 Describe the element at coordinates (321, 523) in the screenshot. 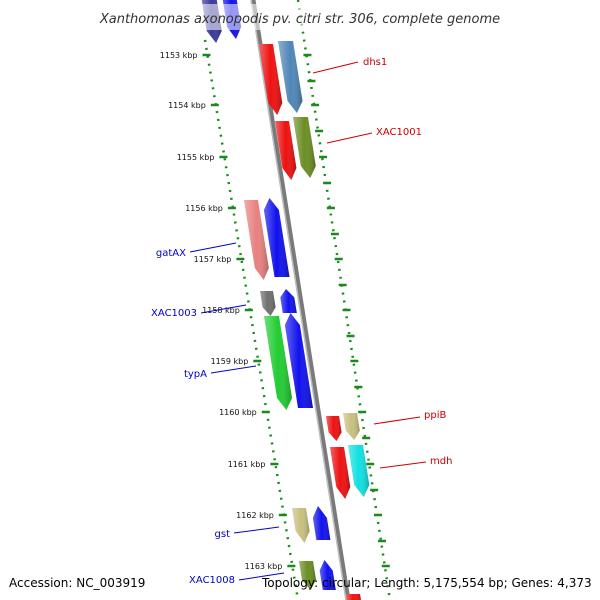

I see `gene-gst-blue-shade` at that location.